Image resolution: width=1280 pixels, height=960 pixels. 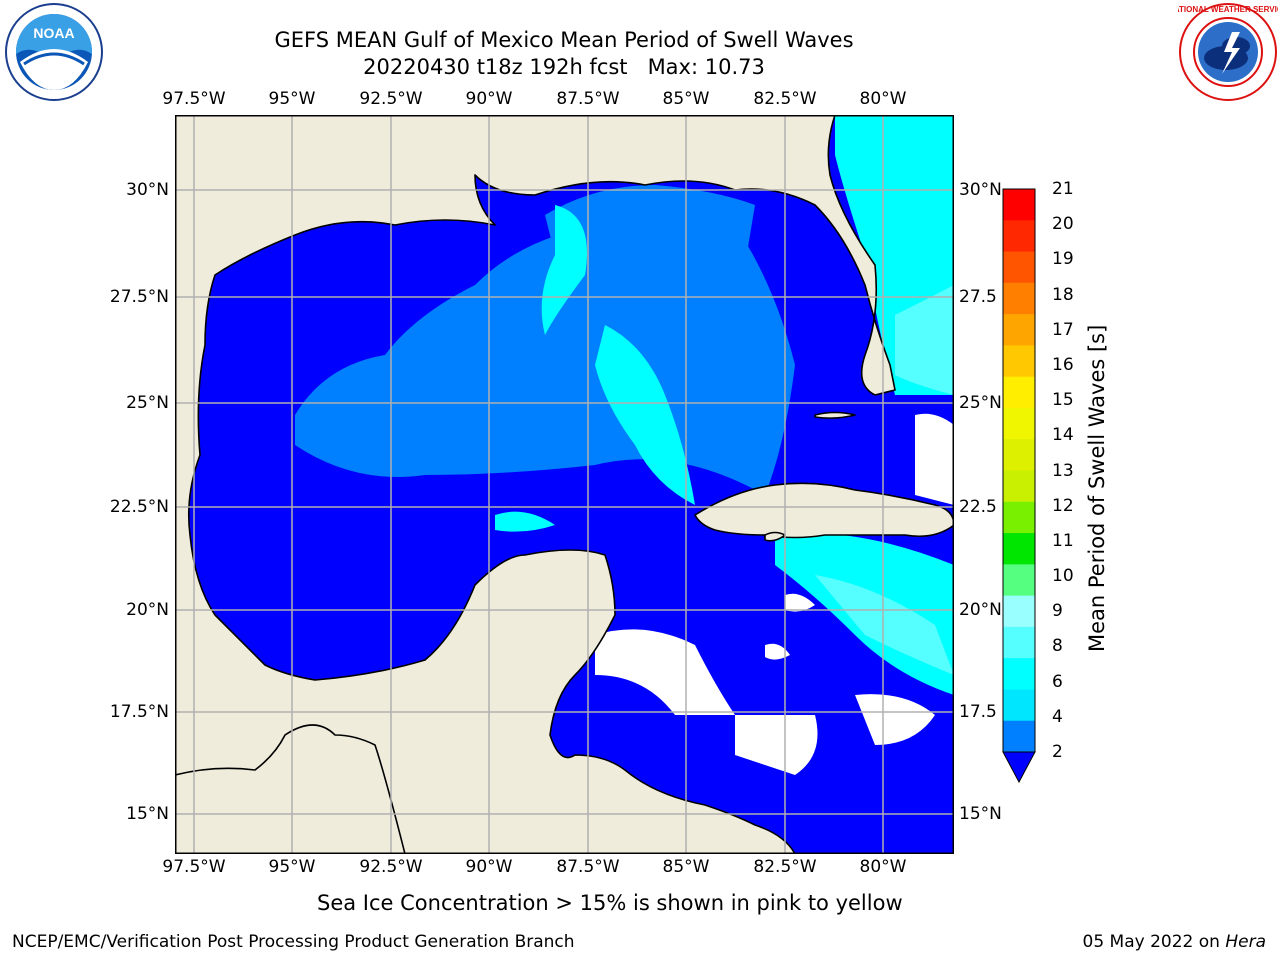 What do you see at coordinates (1245, 942) in the screenshot?
I see `footer-machine: Hera` at bounding box center [1245, 942].